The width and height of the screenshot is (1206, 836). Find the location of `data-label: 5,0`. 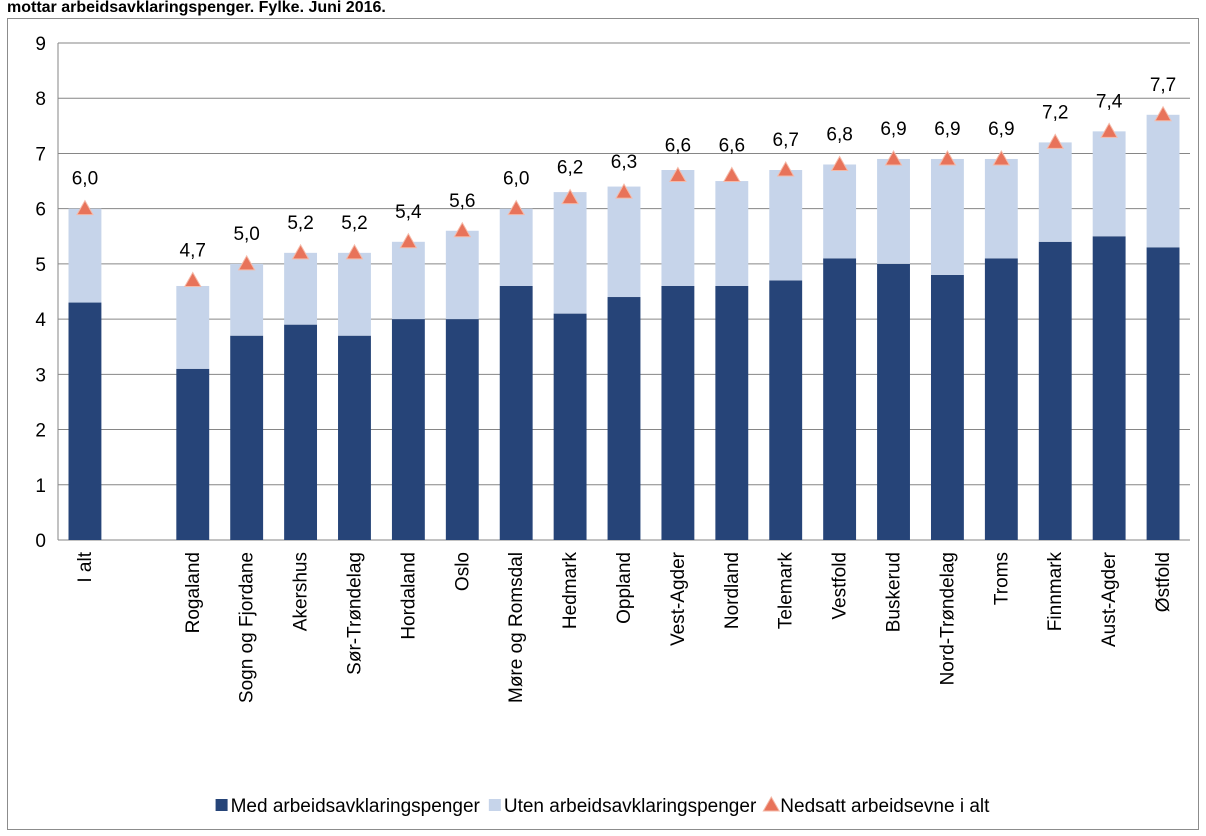

data-label: 5,0 is located at coordinates (246, 234).